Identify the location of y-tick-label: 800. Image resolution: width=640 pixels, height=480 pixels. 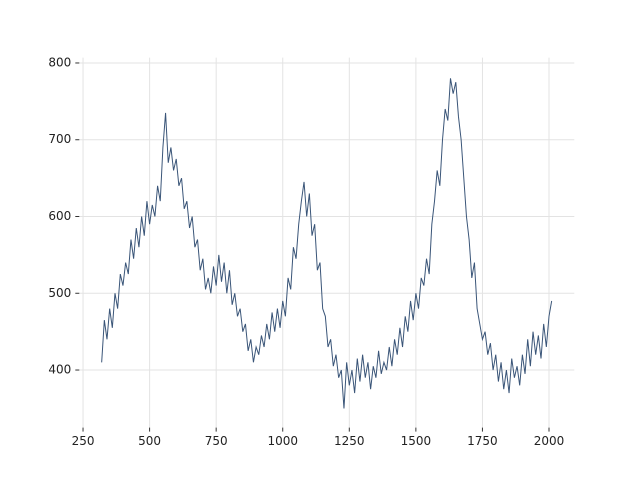
(59, 62).